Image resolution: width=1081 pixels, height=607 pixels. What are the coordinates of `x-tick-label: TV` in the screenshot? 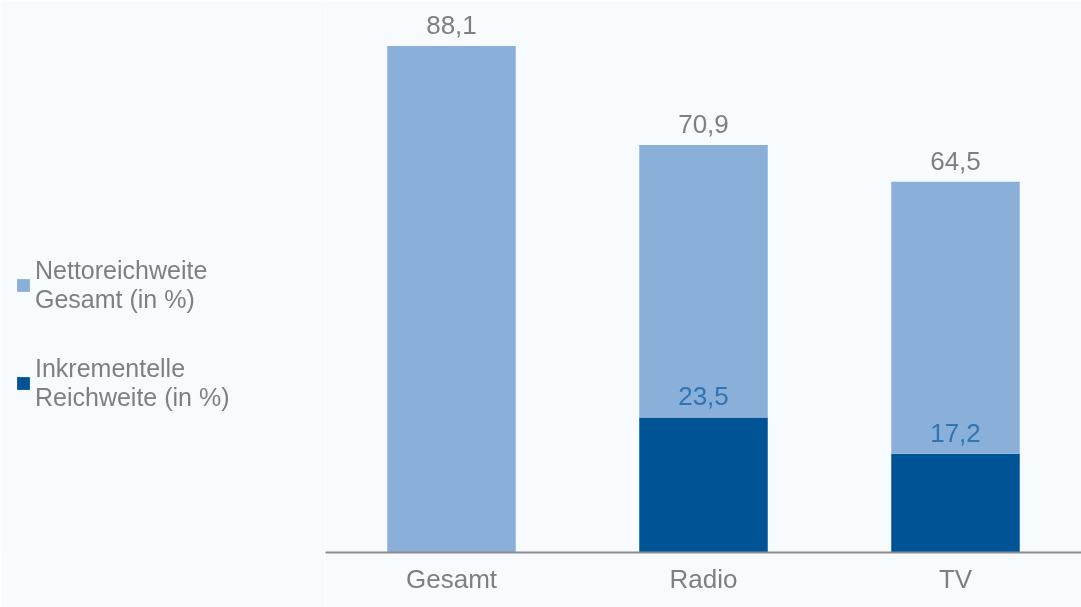 It's located at (955, 578).